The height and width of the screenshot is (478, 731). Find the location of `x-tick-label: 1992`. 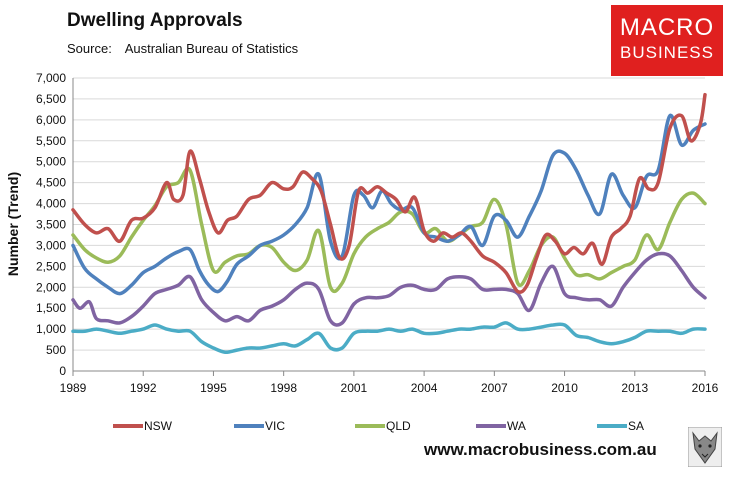

x-tick-label: 1992 is located at coordinates (143, 388).